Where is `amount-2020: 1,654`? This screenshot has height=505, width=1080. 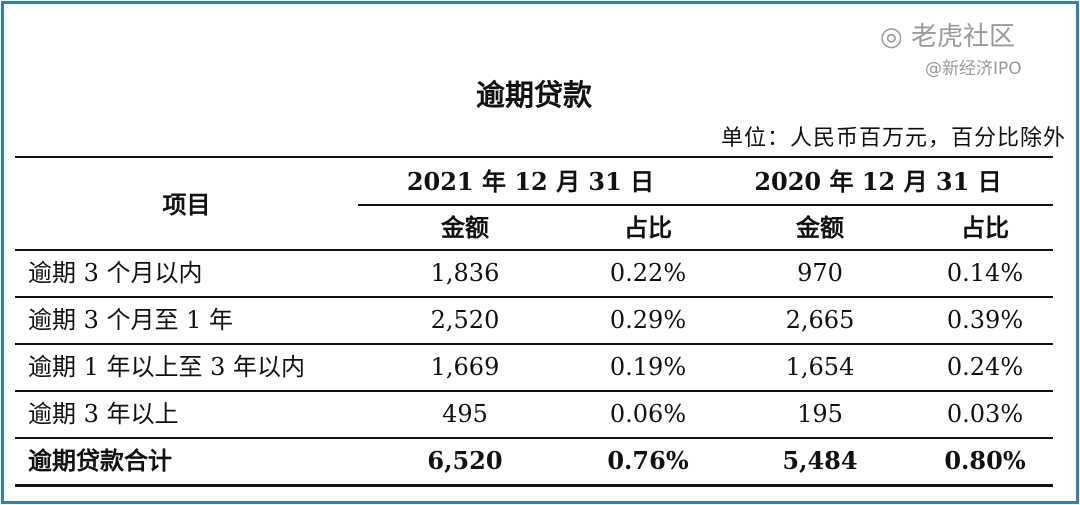 amount-2020: 1,654 is located at coordinates (820, 367).